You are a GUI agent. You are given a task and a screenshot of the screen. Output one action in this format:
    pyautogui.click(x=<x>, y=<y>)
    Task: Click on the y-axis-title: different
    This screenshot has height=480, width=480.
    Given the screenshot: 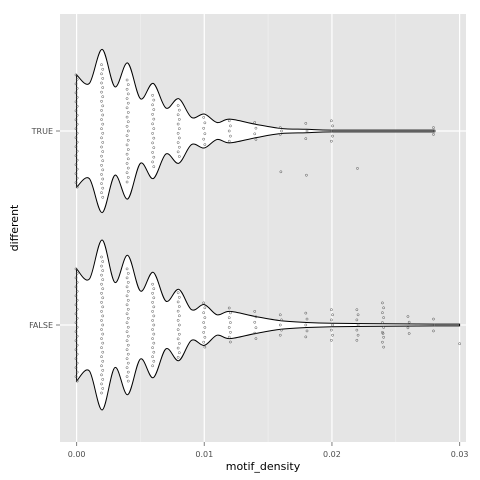 What is the action you would take?
    pyautogui.click(x=14, y=227)
    